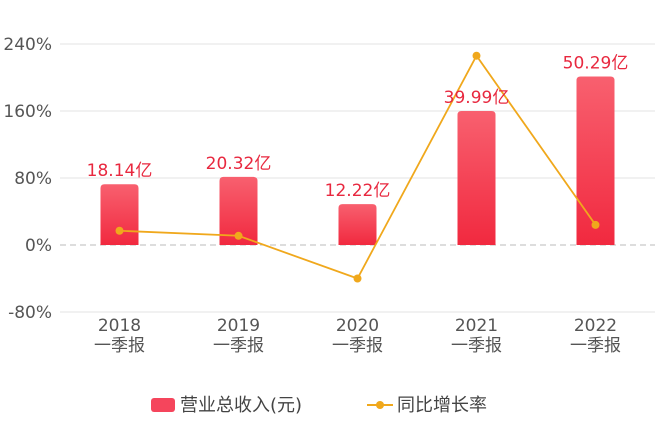 This screenshot has width=660, height=442. What do you see at coordinates (238, 326) in the screenshot?
I see `x-tick-year: 2019` at bounding box center [238, 326].